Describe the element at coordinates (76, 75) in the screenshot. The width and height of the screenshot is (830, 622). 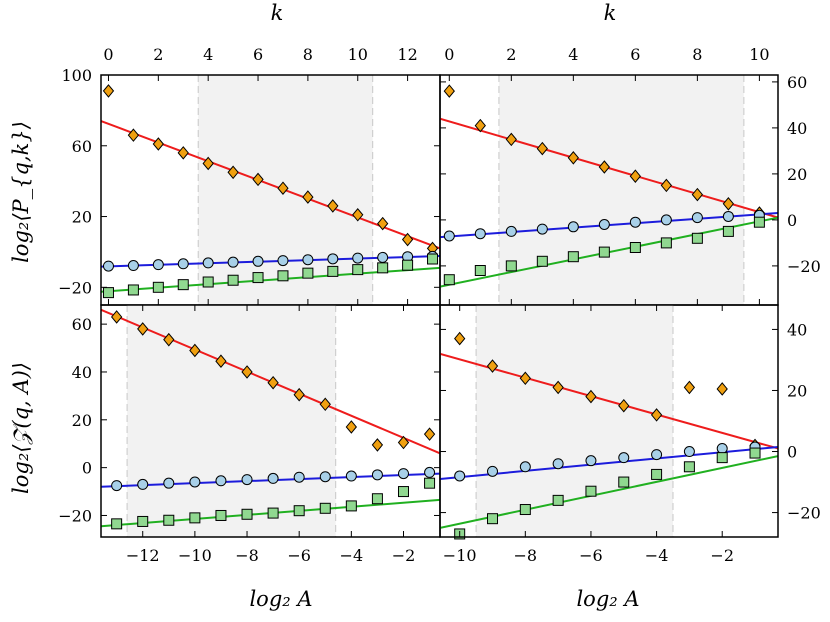
I see `y-tick-label: 100` at that location.